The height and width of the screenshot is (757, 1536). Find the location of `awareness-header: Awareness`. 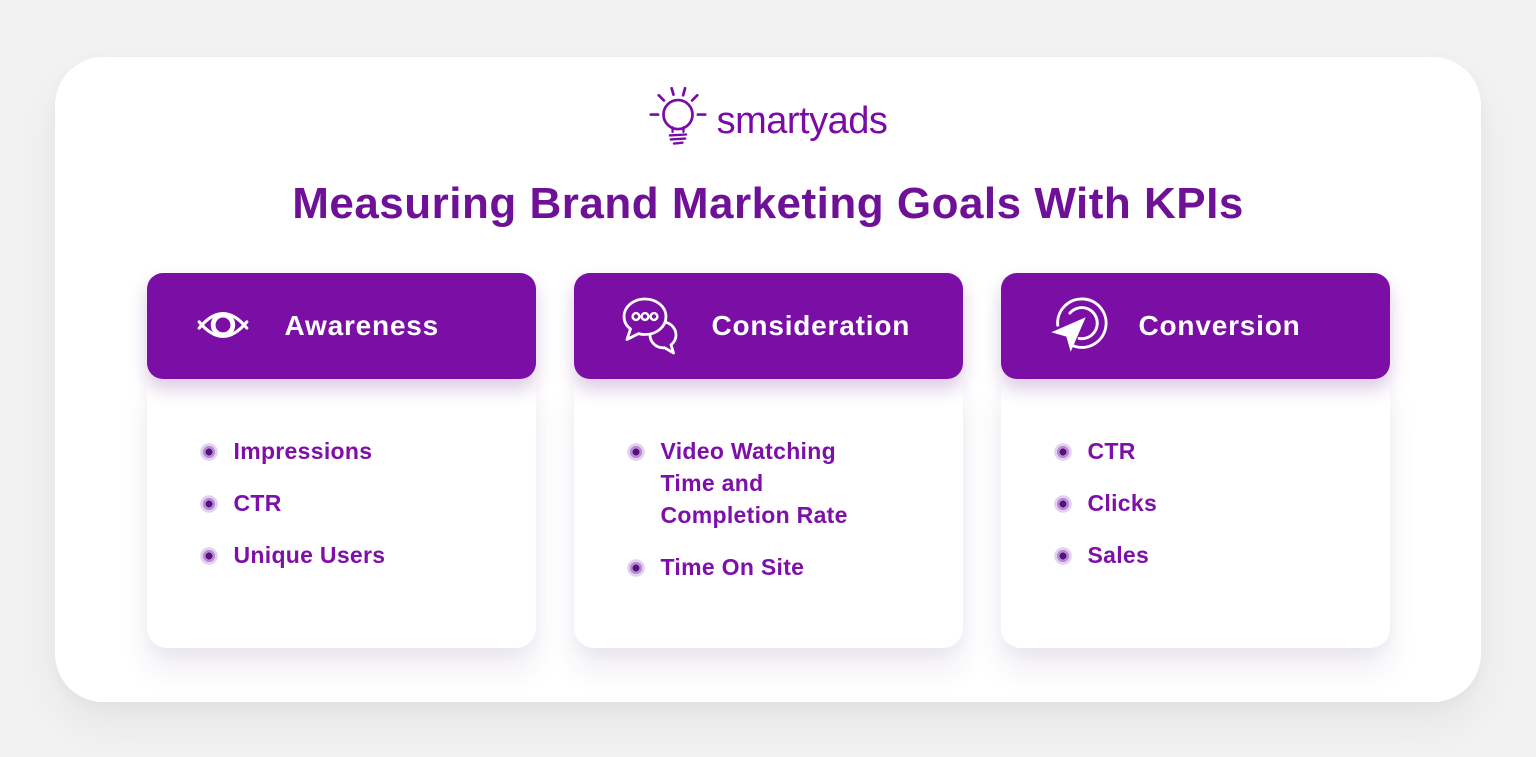

awareness-header: Awareness is located at coordinates (341, 326).